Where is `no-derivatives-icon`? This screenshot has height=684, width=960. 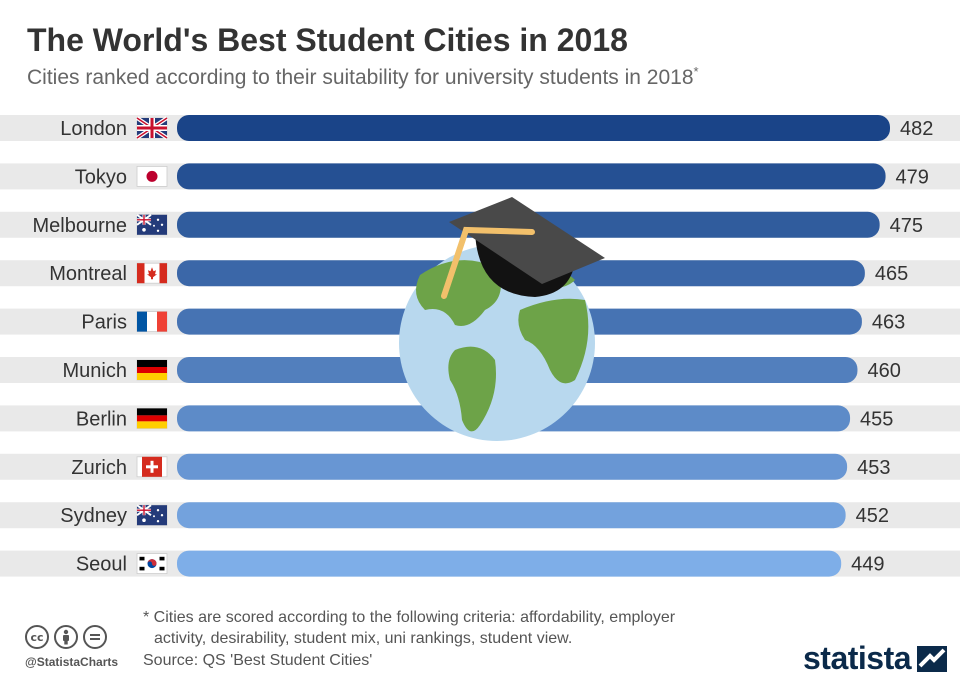 no-derivatives-icon is located at coordinates (95, 637).